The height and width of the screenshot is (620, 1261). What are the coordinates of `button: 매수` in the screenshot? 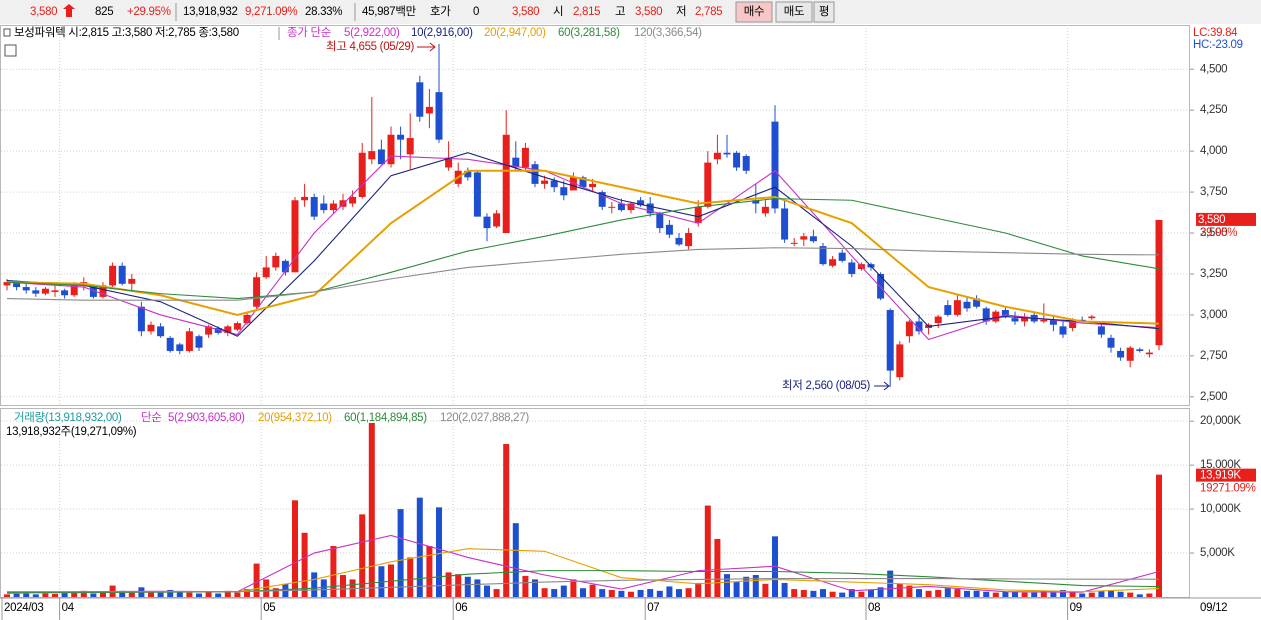 It's located at (754, 11).